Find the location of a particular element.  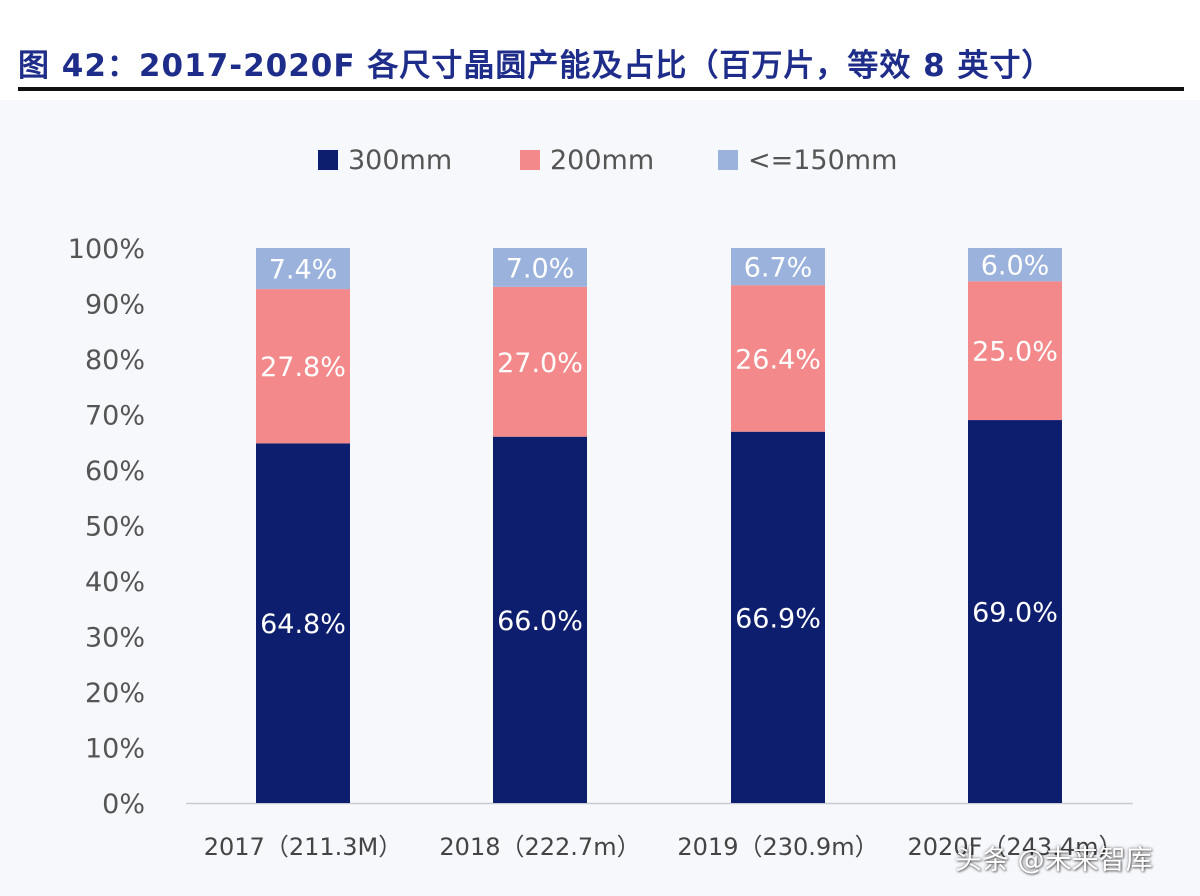

y-tick-label: 40% is located at coordinates (115, 582).